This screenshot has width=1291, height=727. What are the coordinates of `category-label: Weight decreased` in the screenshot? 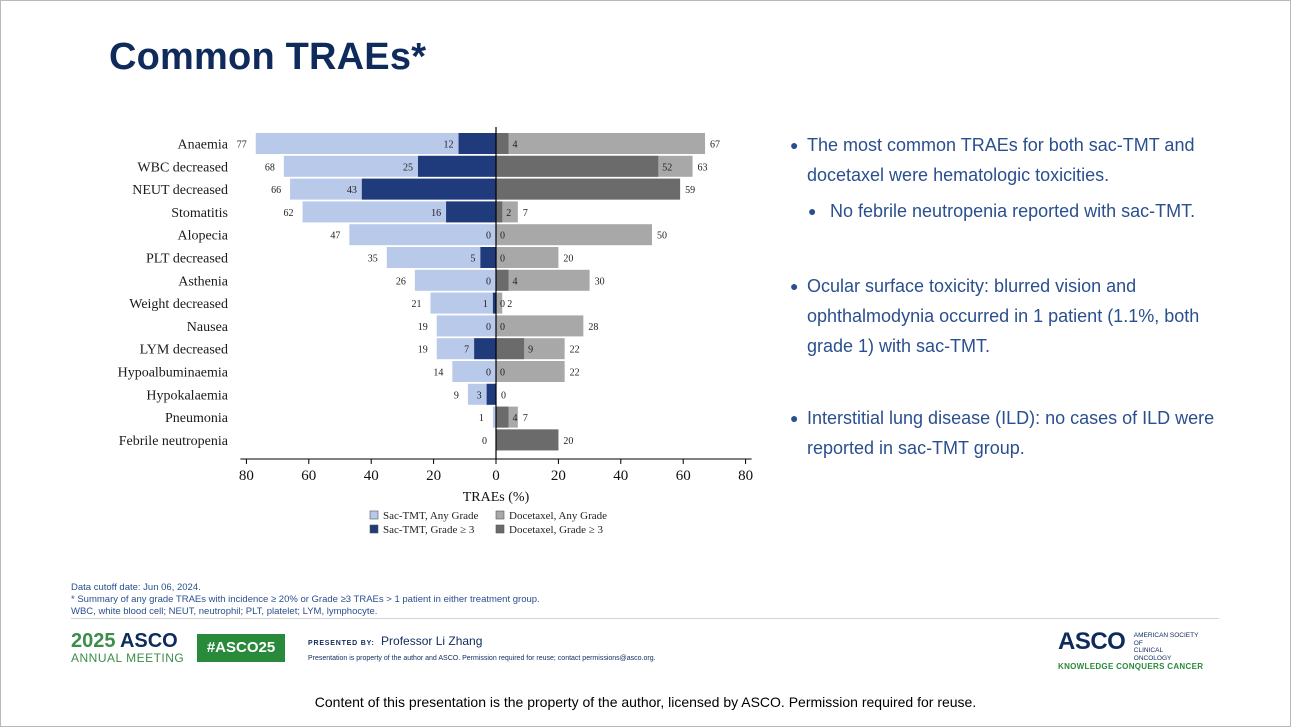 It's located at (178, 304).